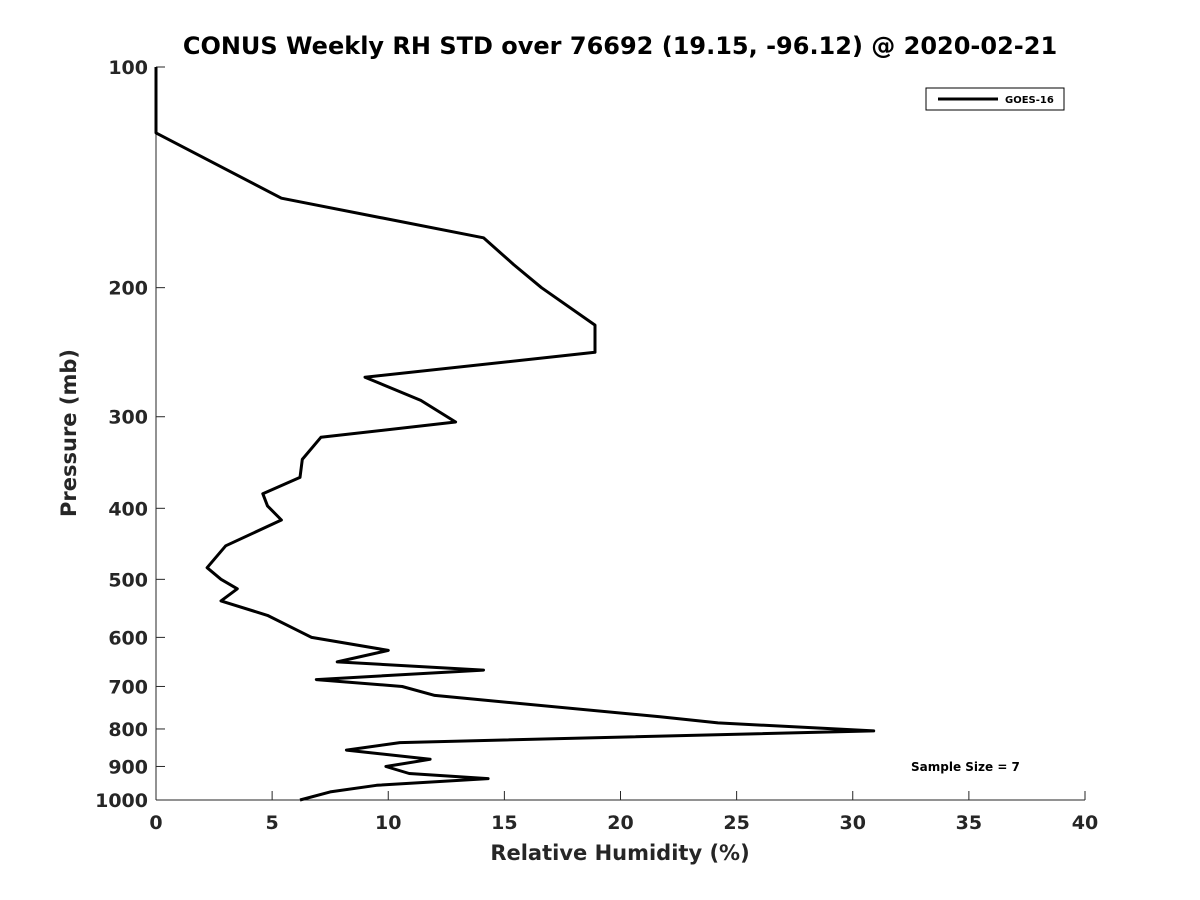 The width and height of the screenshot is (1200, 900). Describe the element at coordinates (130, 434) in the screenshot. I see `y-ticks: 100 200 300 400 500 600 700 800 900 1000` at that location.